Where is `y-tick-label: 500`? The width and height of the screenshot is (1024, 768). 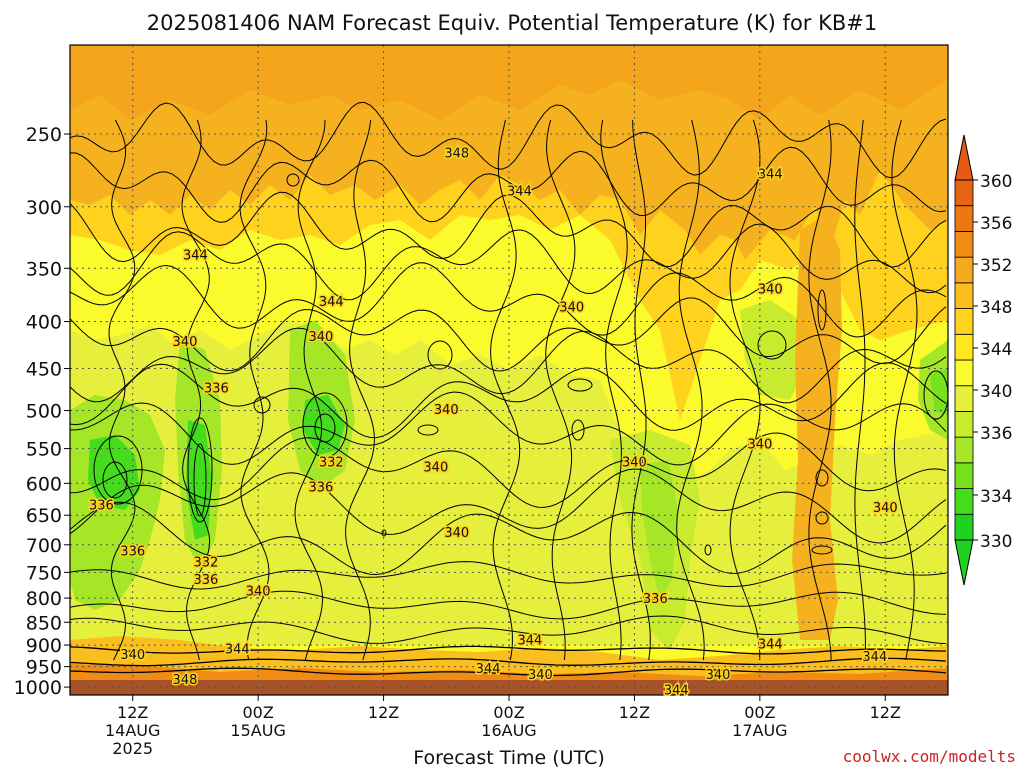
y-tick-label: 500 is located at coordinates (44, 412).